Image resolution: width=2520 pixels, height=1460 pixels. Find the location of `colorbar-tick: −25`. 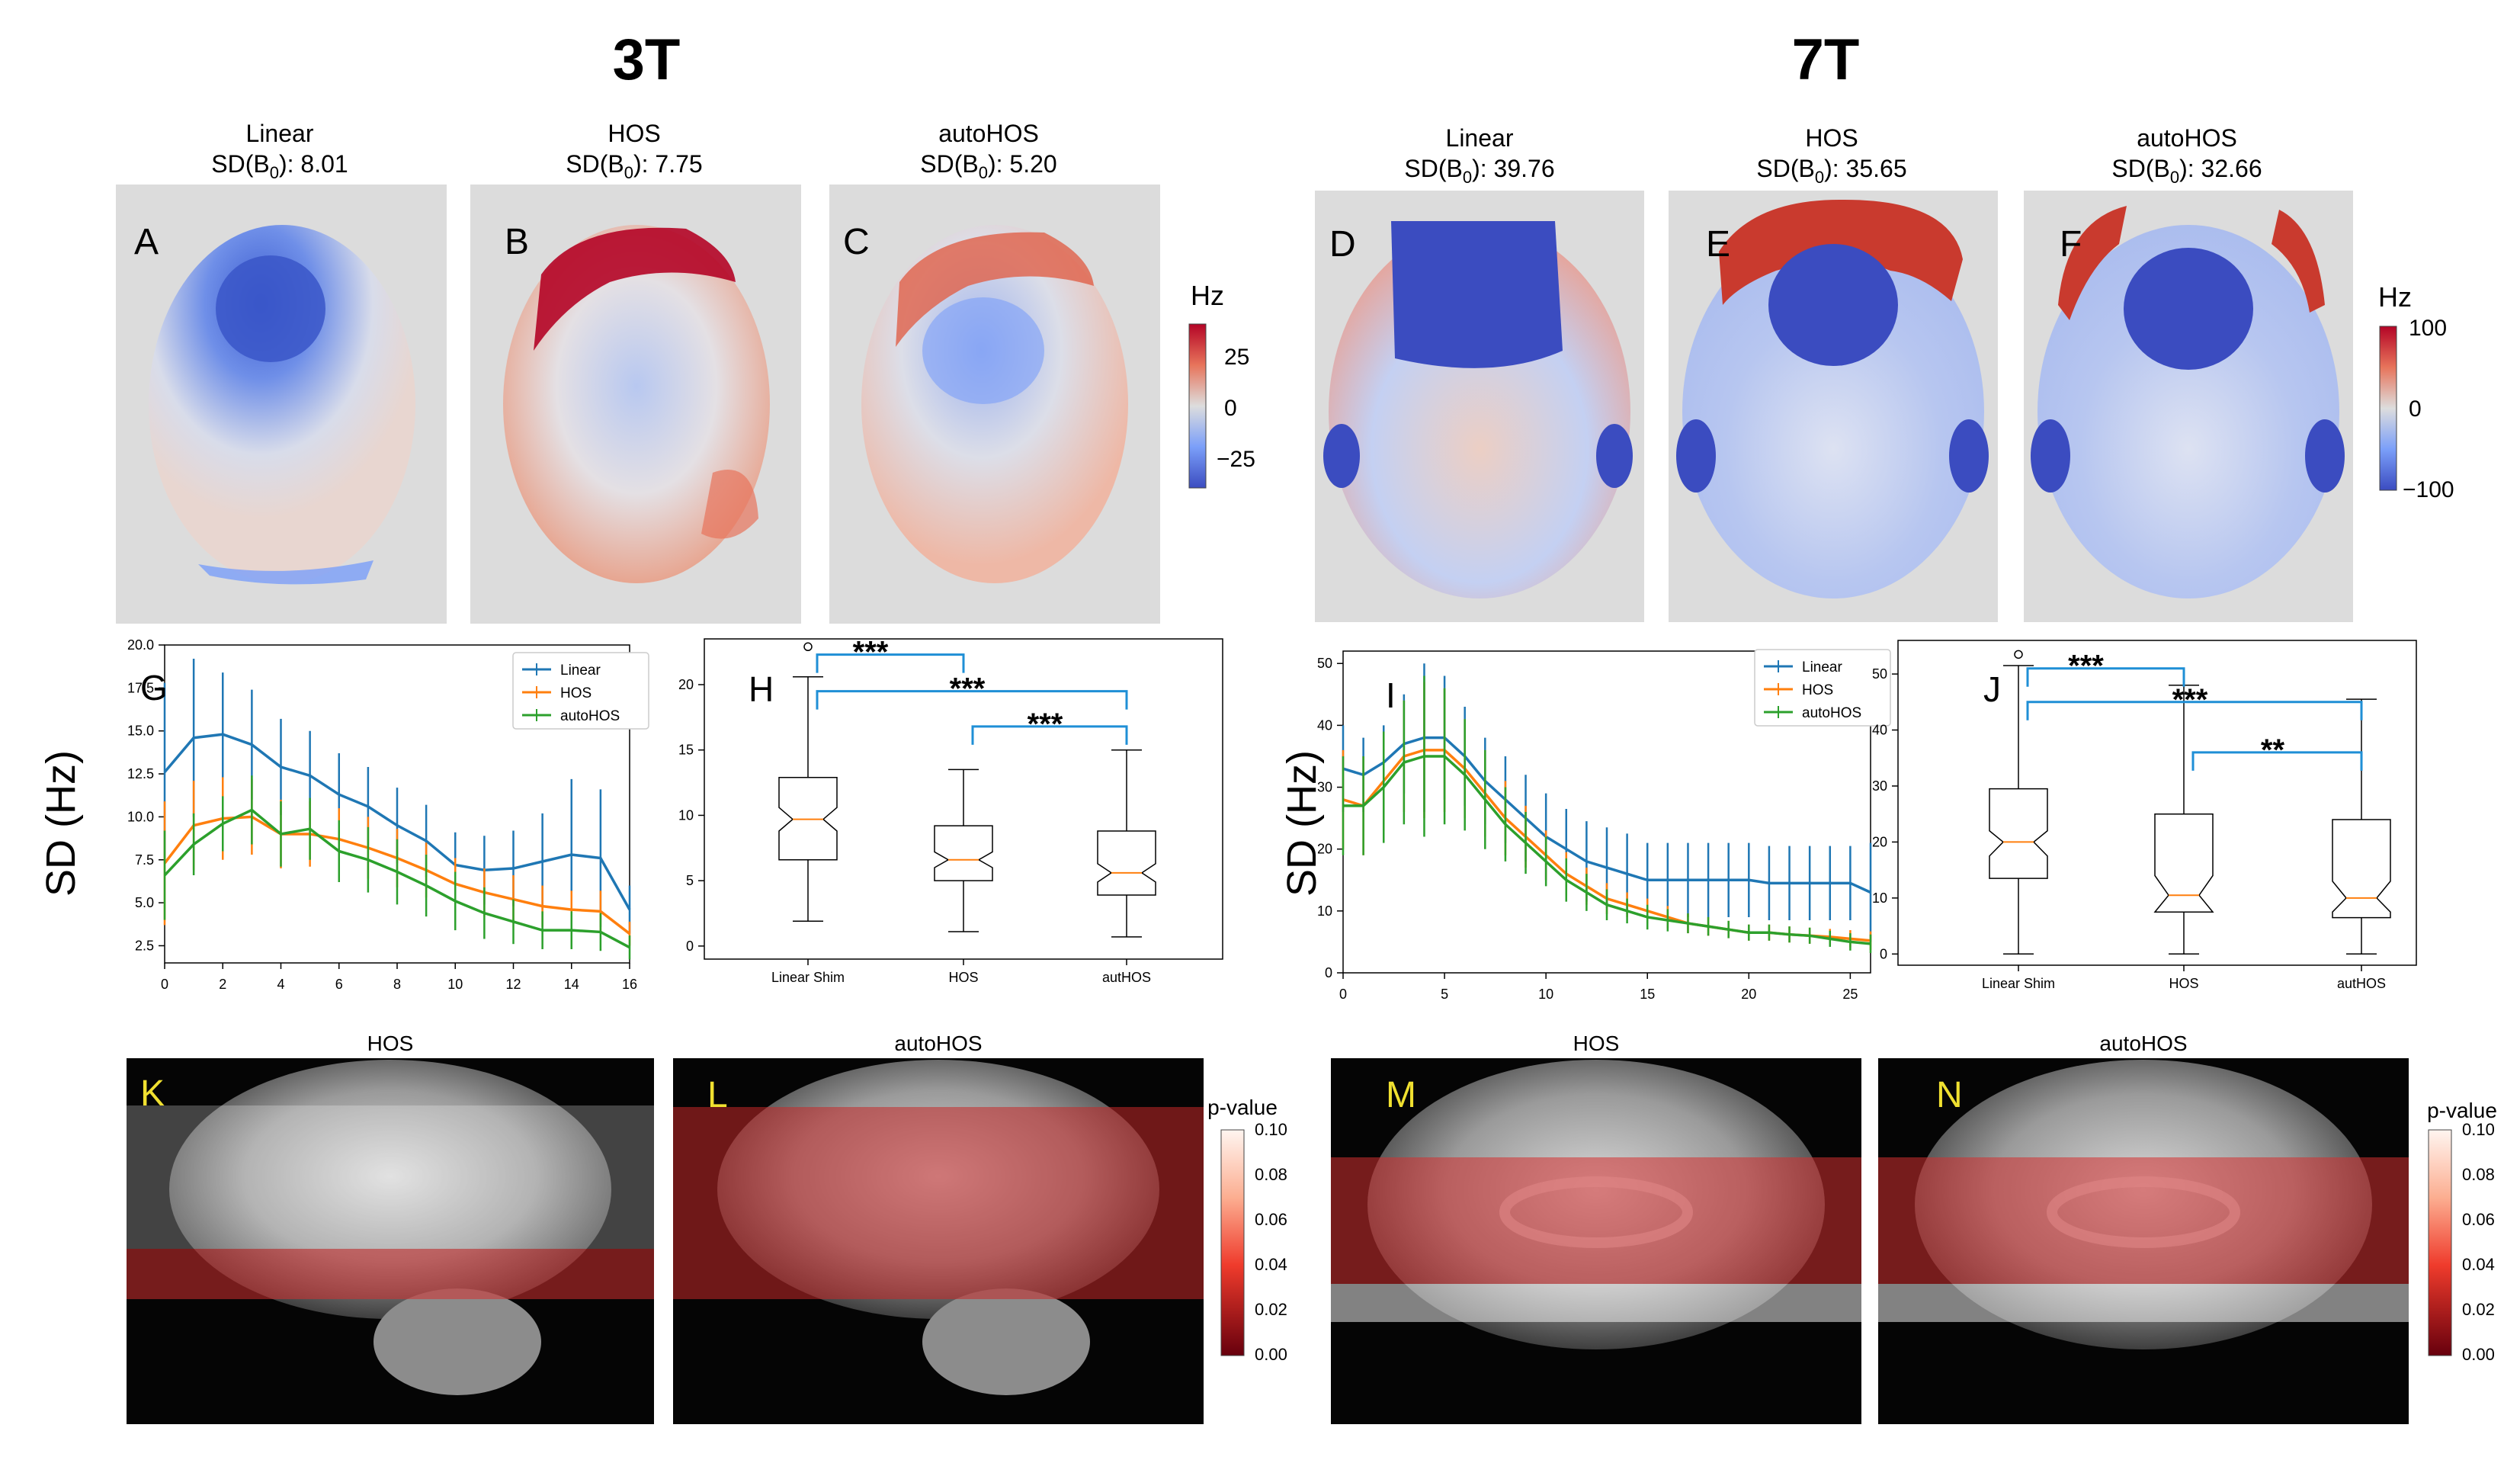

colorbar-tick: −25 is located at coordinates (1236, 460).